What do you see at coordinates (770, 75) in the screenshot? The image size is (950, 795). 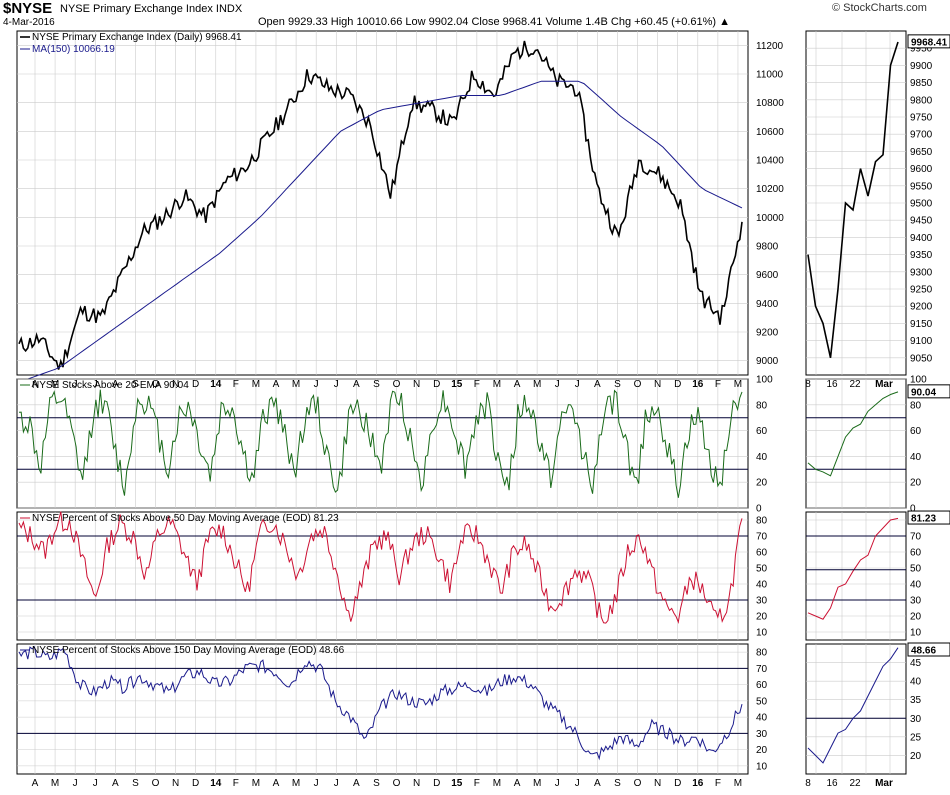 I see `y-tick-label: 11000` at bounding box center [770, 75].